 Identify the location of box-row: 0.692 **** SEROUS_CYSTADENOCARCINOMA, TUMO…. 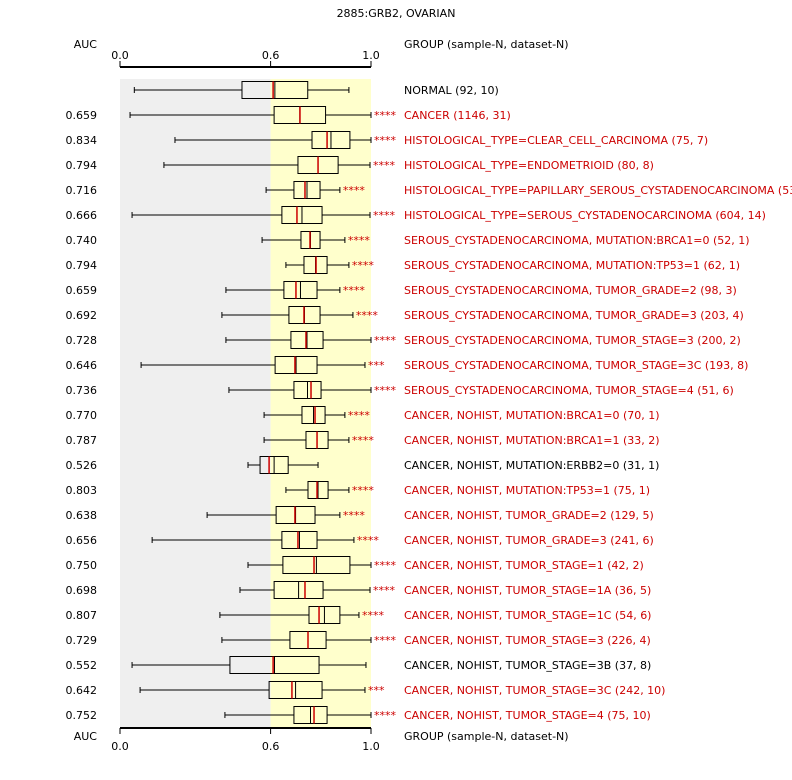
(405, 315).